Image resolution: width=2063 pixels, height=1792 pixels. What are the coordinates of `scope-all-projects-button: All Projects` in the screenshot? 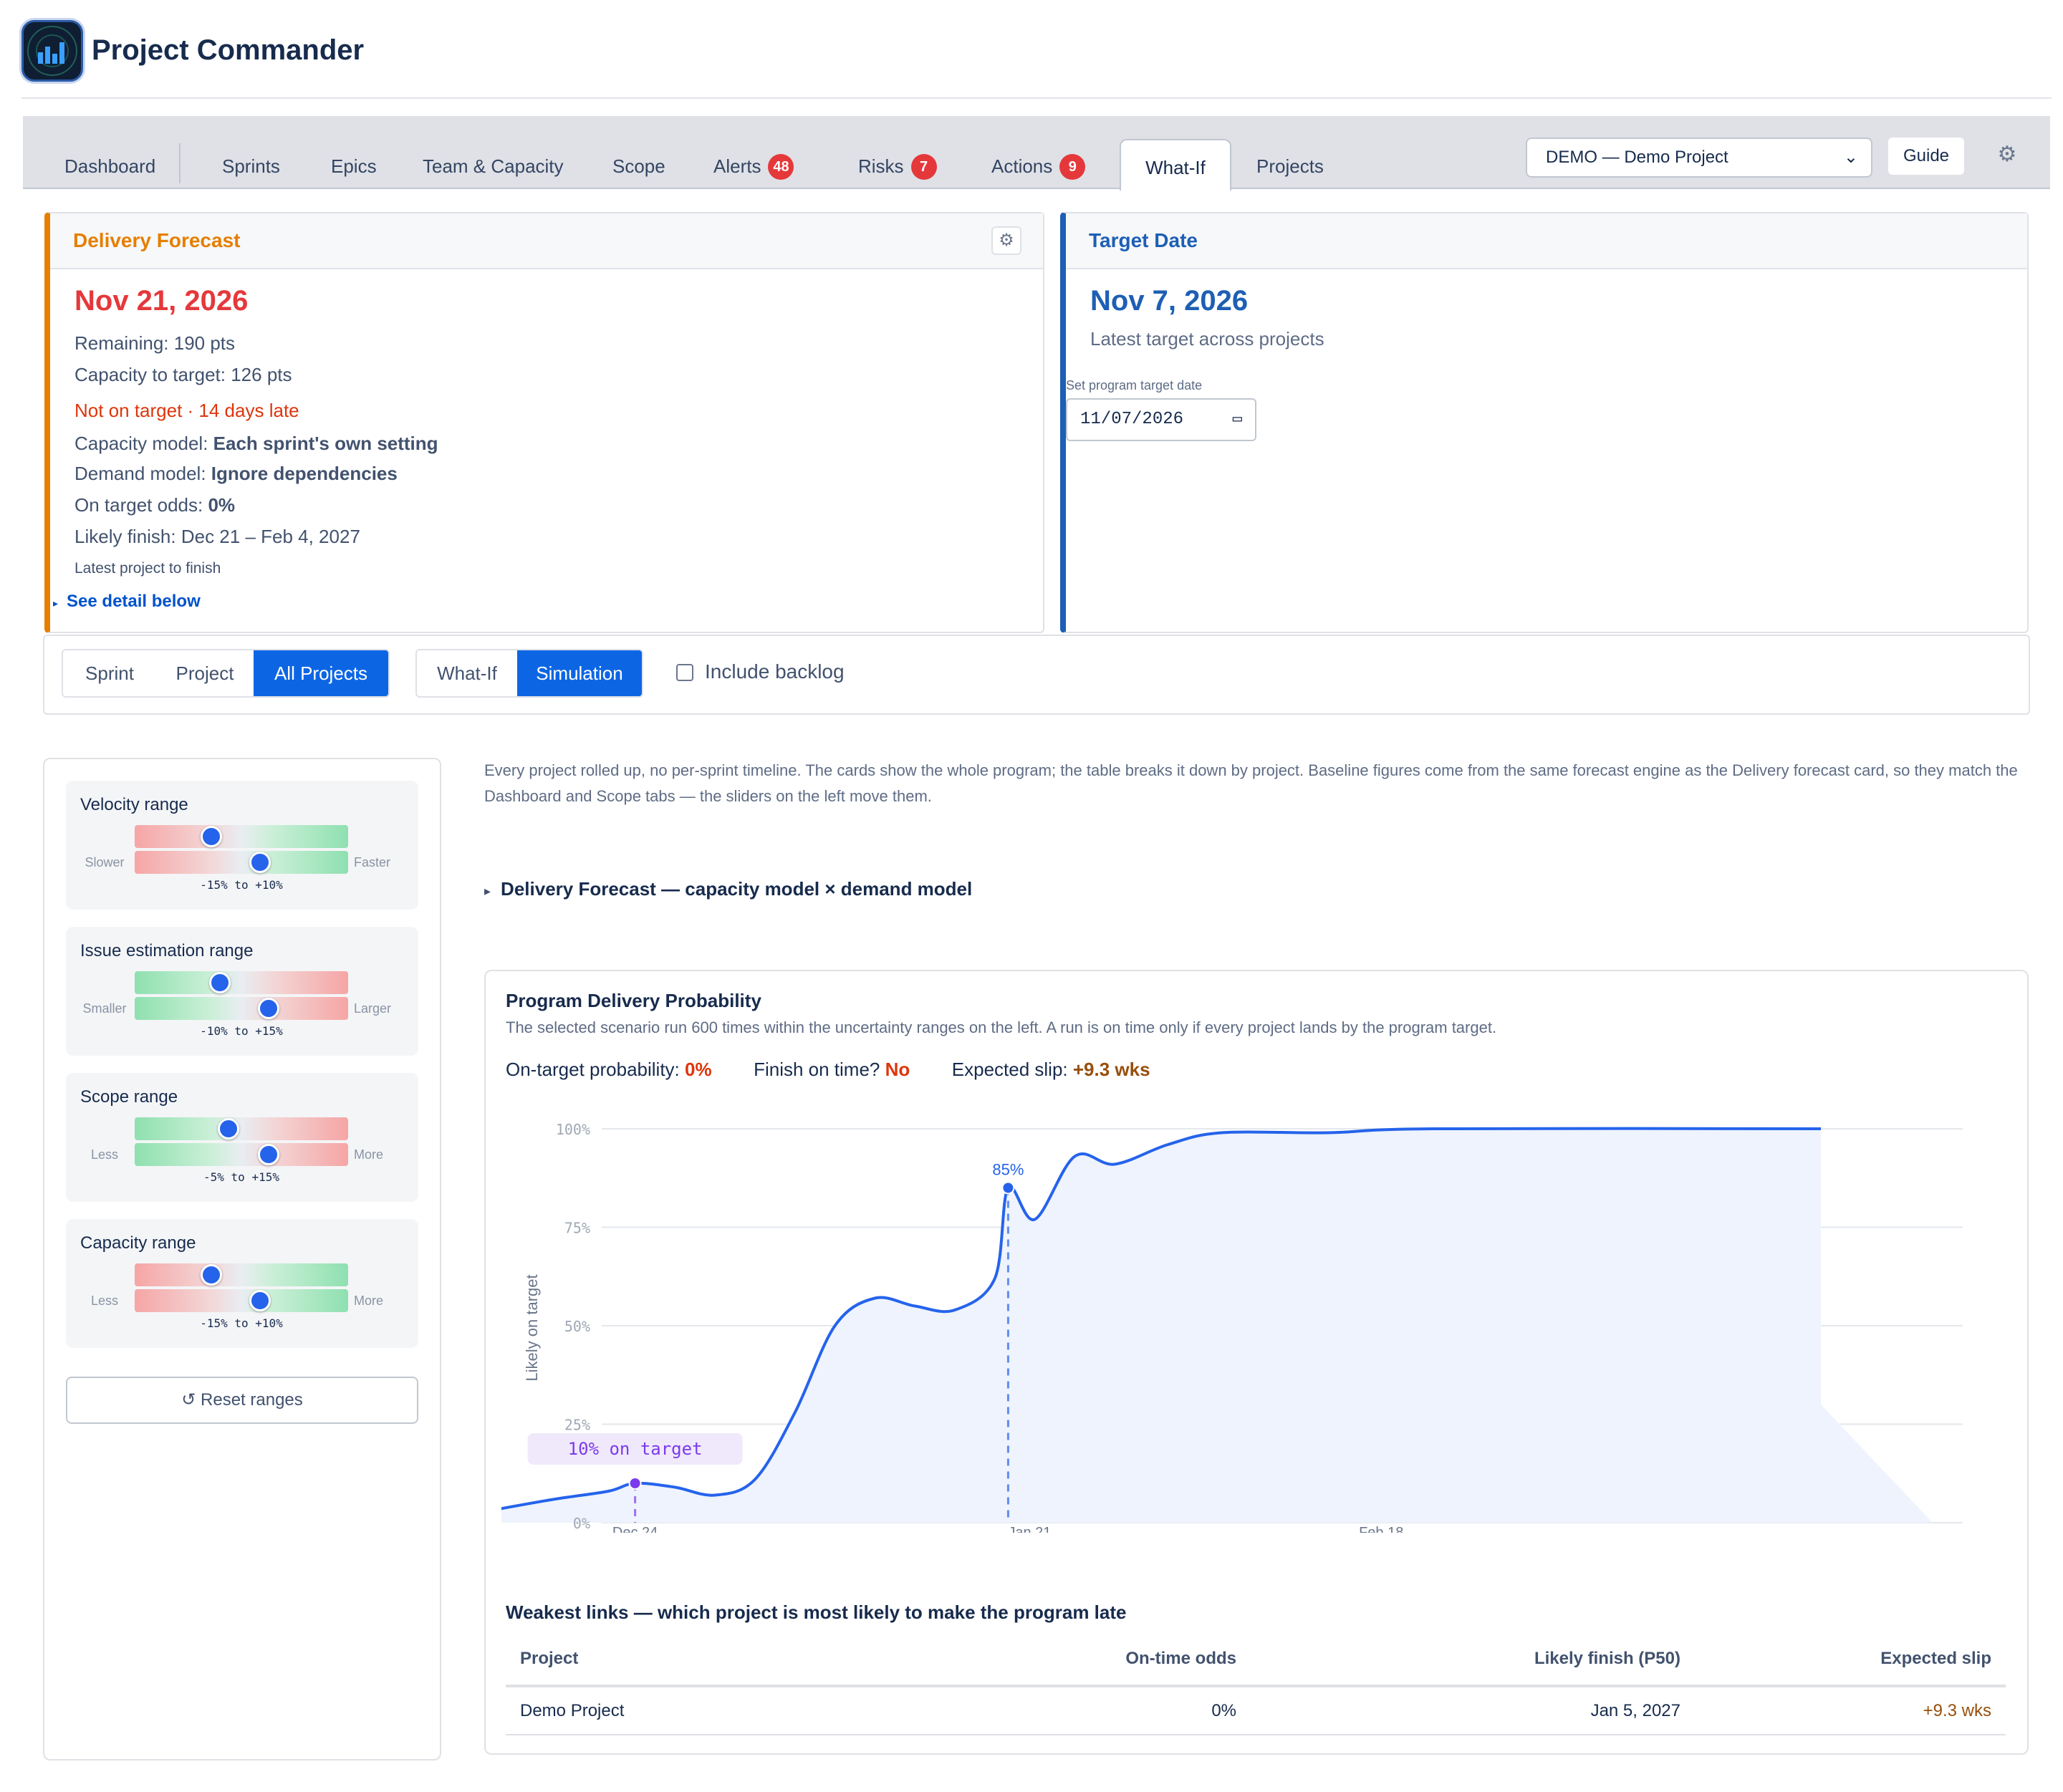 It's located at (321, 673).